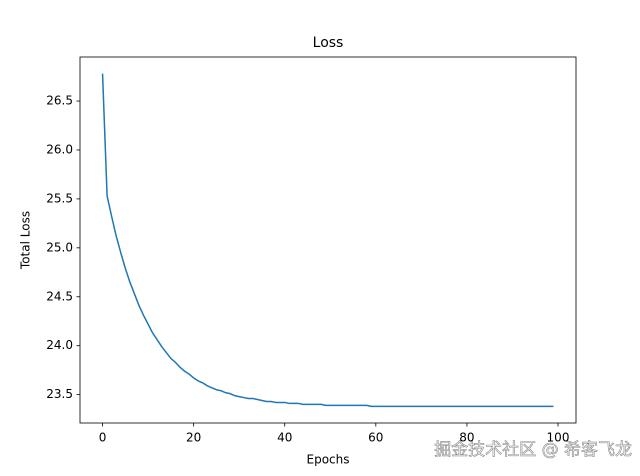  What do you see at coordinates (59, 101) in the screenshot?
I see `y-tick-label: 26.5` at bounding box center [59, 101].